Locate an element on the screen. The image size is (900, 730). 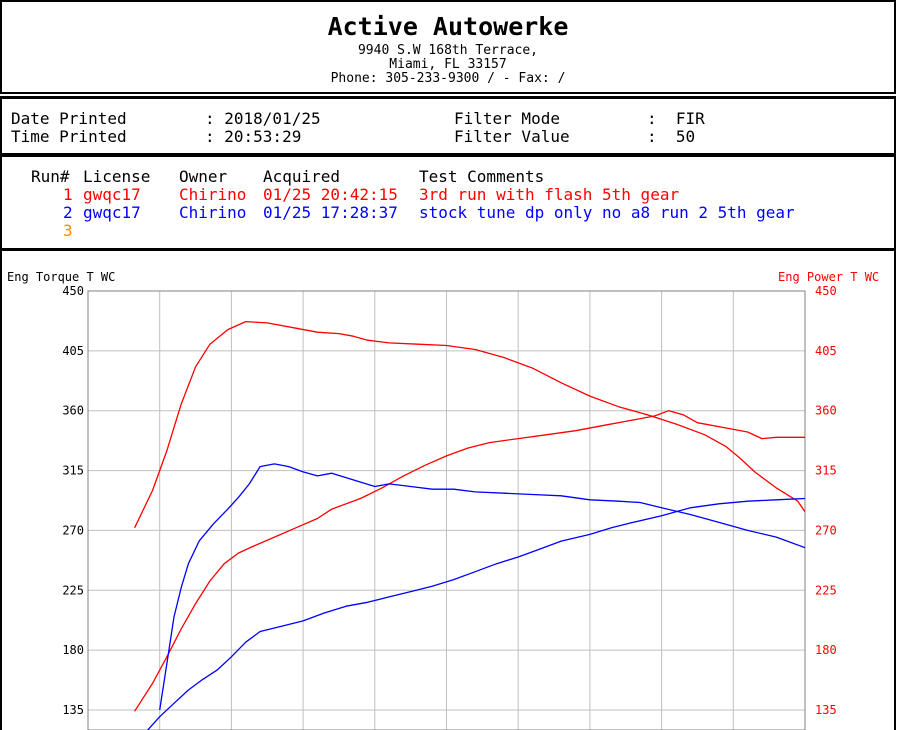
time-printed-label: Time Printed is located at coordinates (69, 136).